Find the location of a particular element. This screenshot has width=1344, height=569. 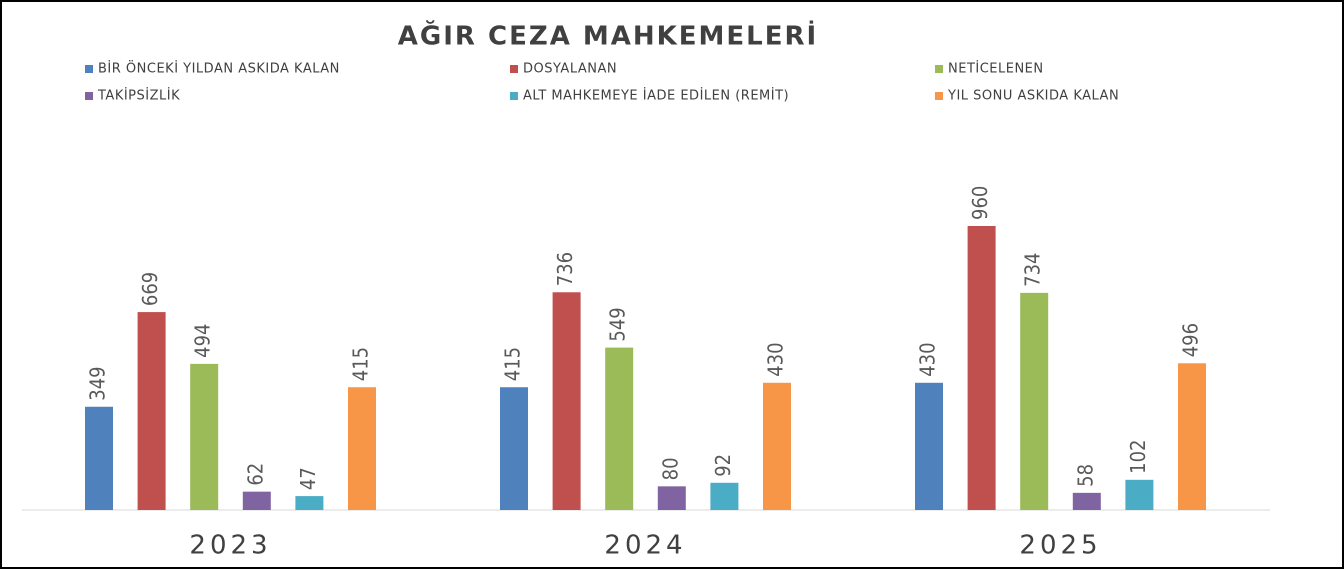

x-tick-label: 2024 is located at coordinates (645, 546).